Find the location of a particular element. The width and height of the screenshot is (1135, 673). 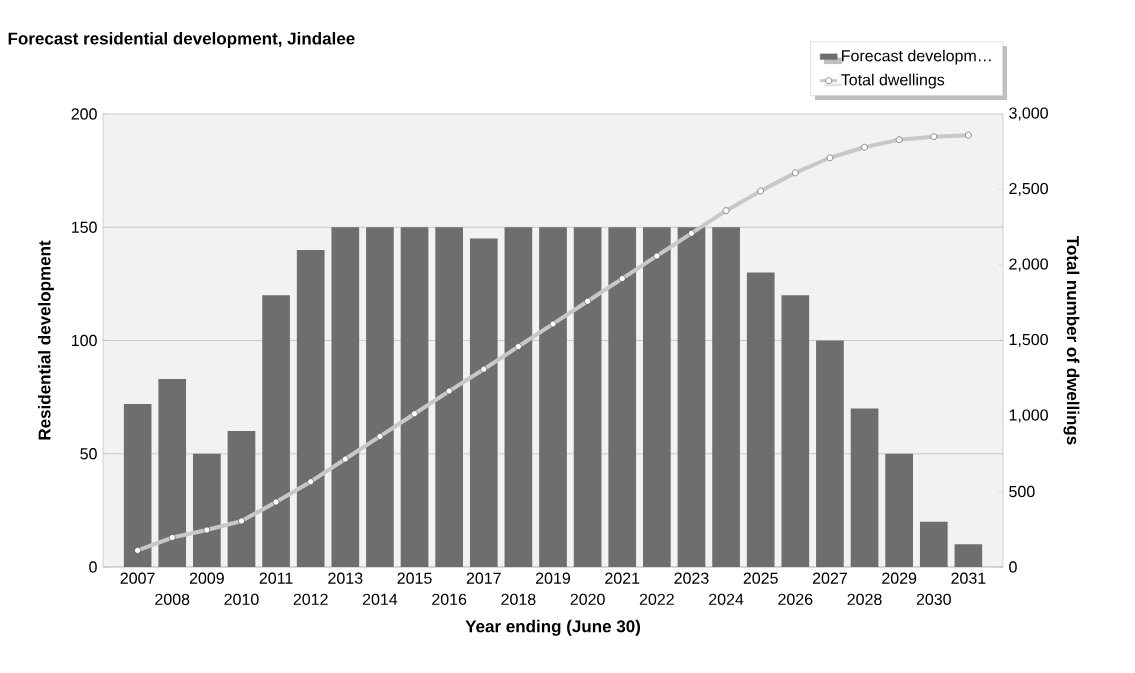

y-tick-label: 150 is located at coordinates (84, 227).